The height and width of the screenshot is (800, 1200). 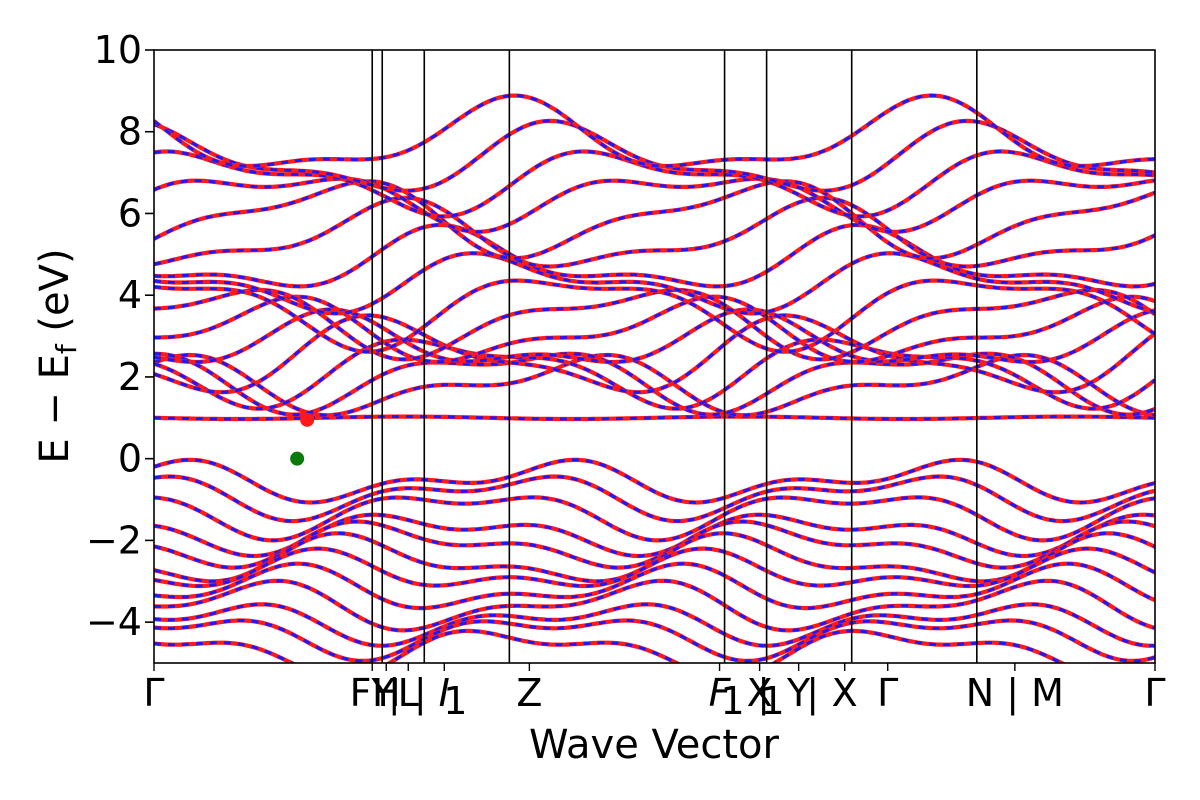 What do you see at coordinates (120, 336) in the screenshot?
I see `y-axis-ticks: −4 −2 0 2 4 6 8 10` at bounding box center [120, 336].